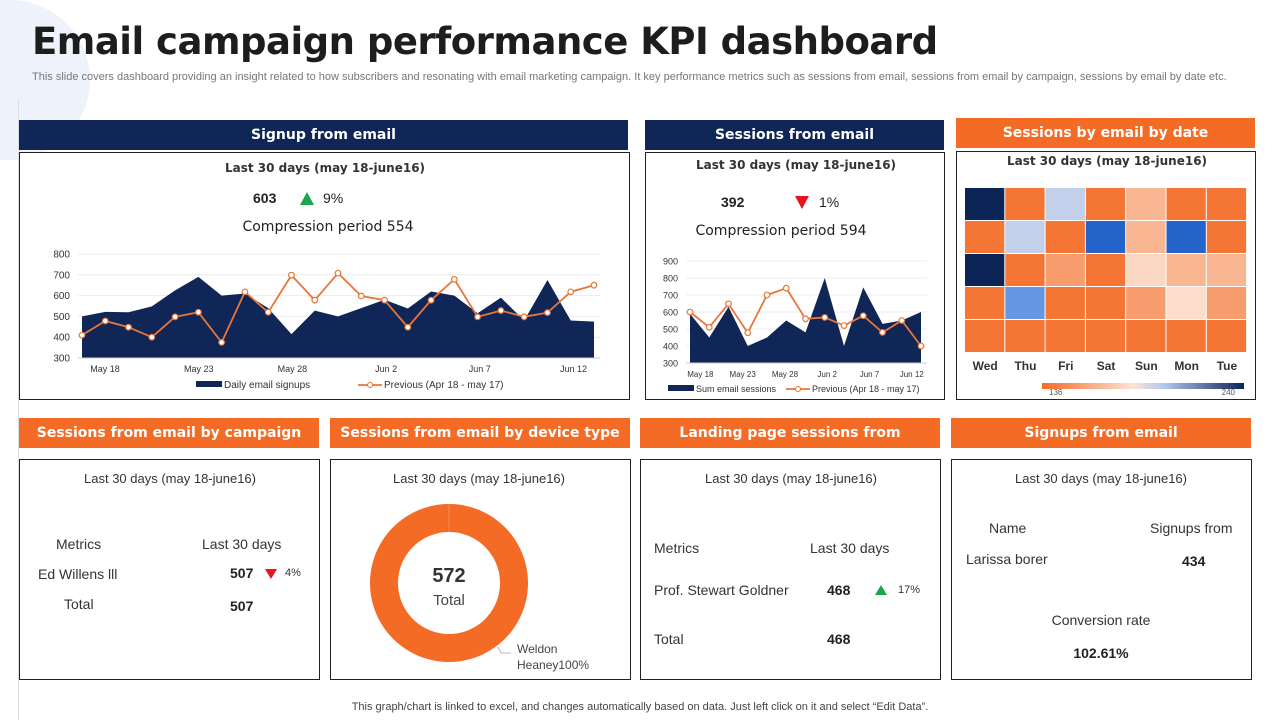 The height and width of the screenshot is (720, 1280). Describe the element at coordinates (794, 135) in the screenshot. I see `sessions-header: Sessions from email` at that location.